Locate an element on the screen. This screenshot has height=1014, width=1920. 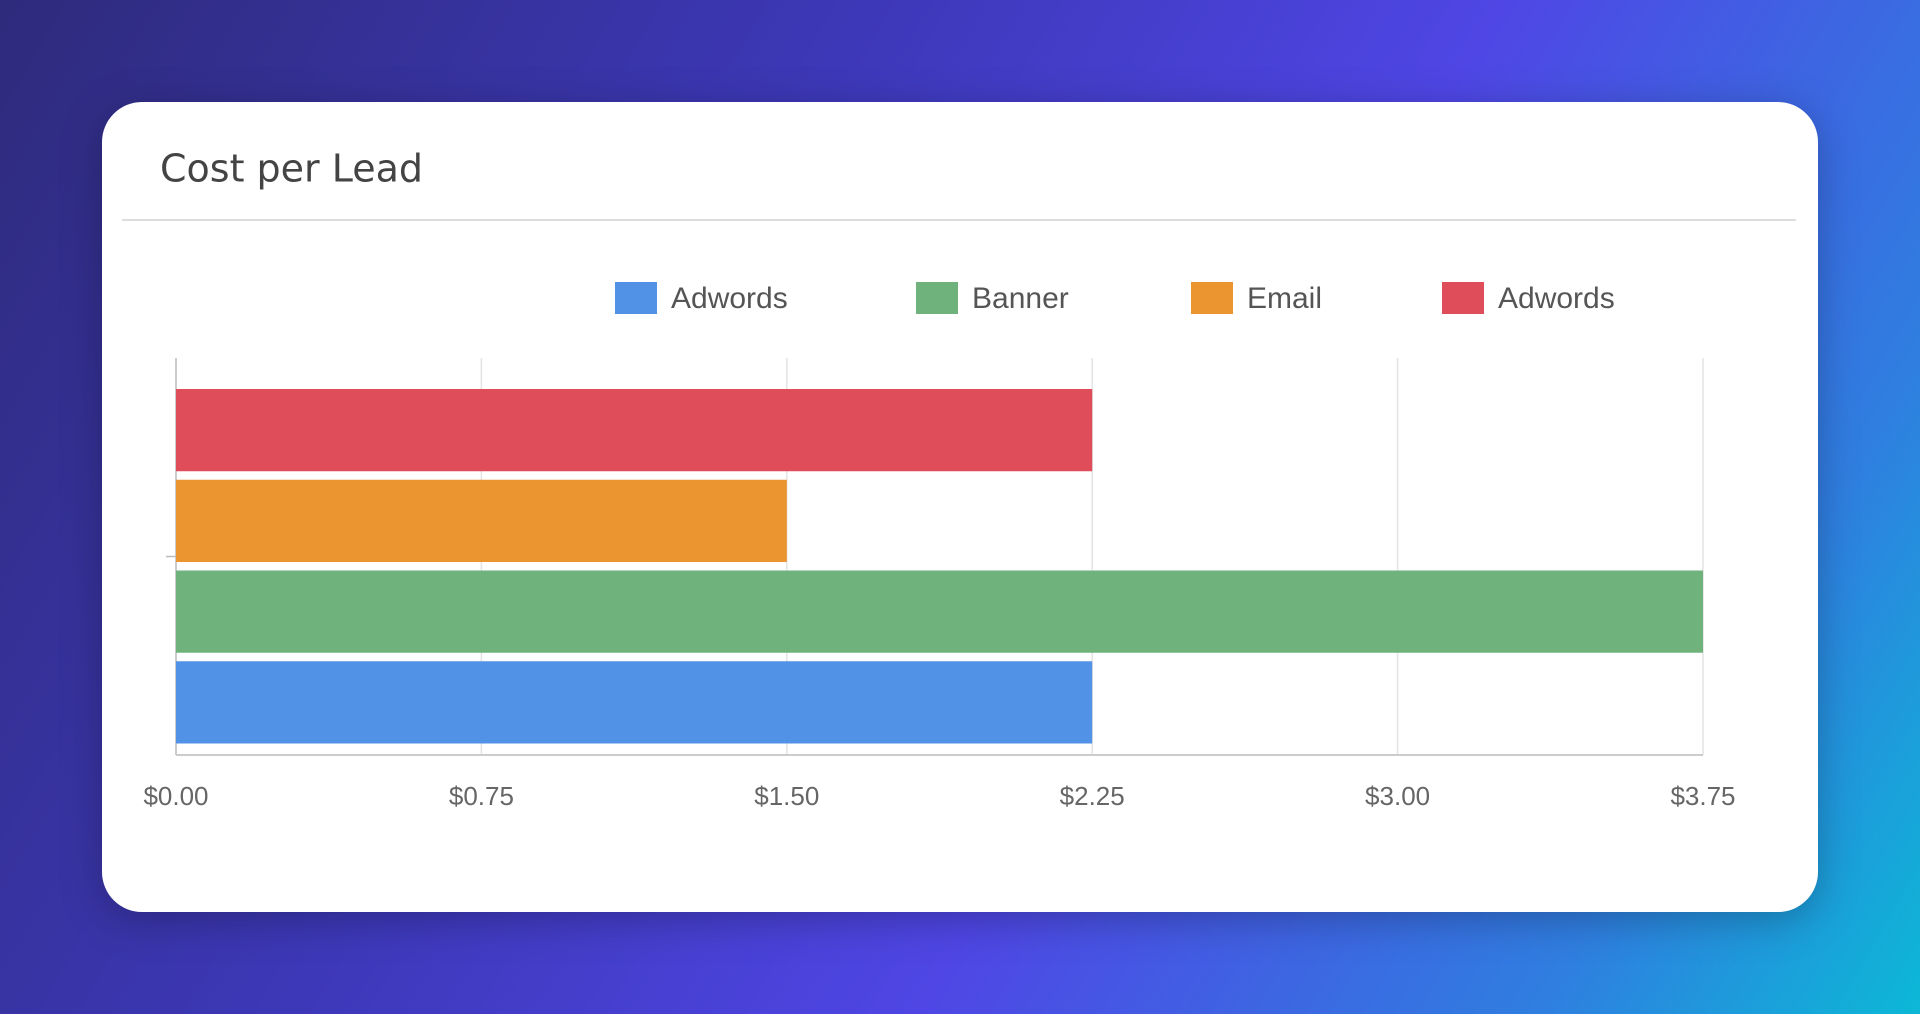
x-tick-label: $0.00 is located at coordinates (175, 796).